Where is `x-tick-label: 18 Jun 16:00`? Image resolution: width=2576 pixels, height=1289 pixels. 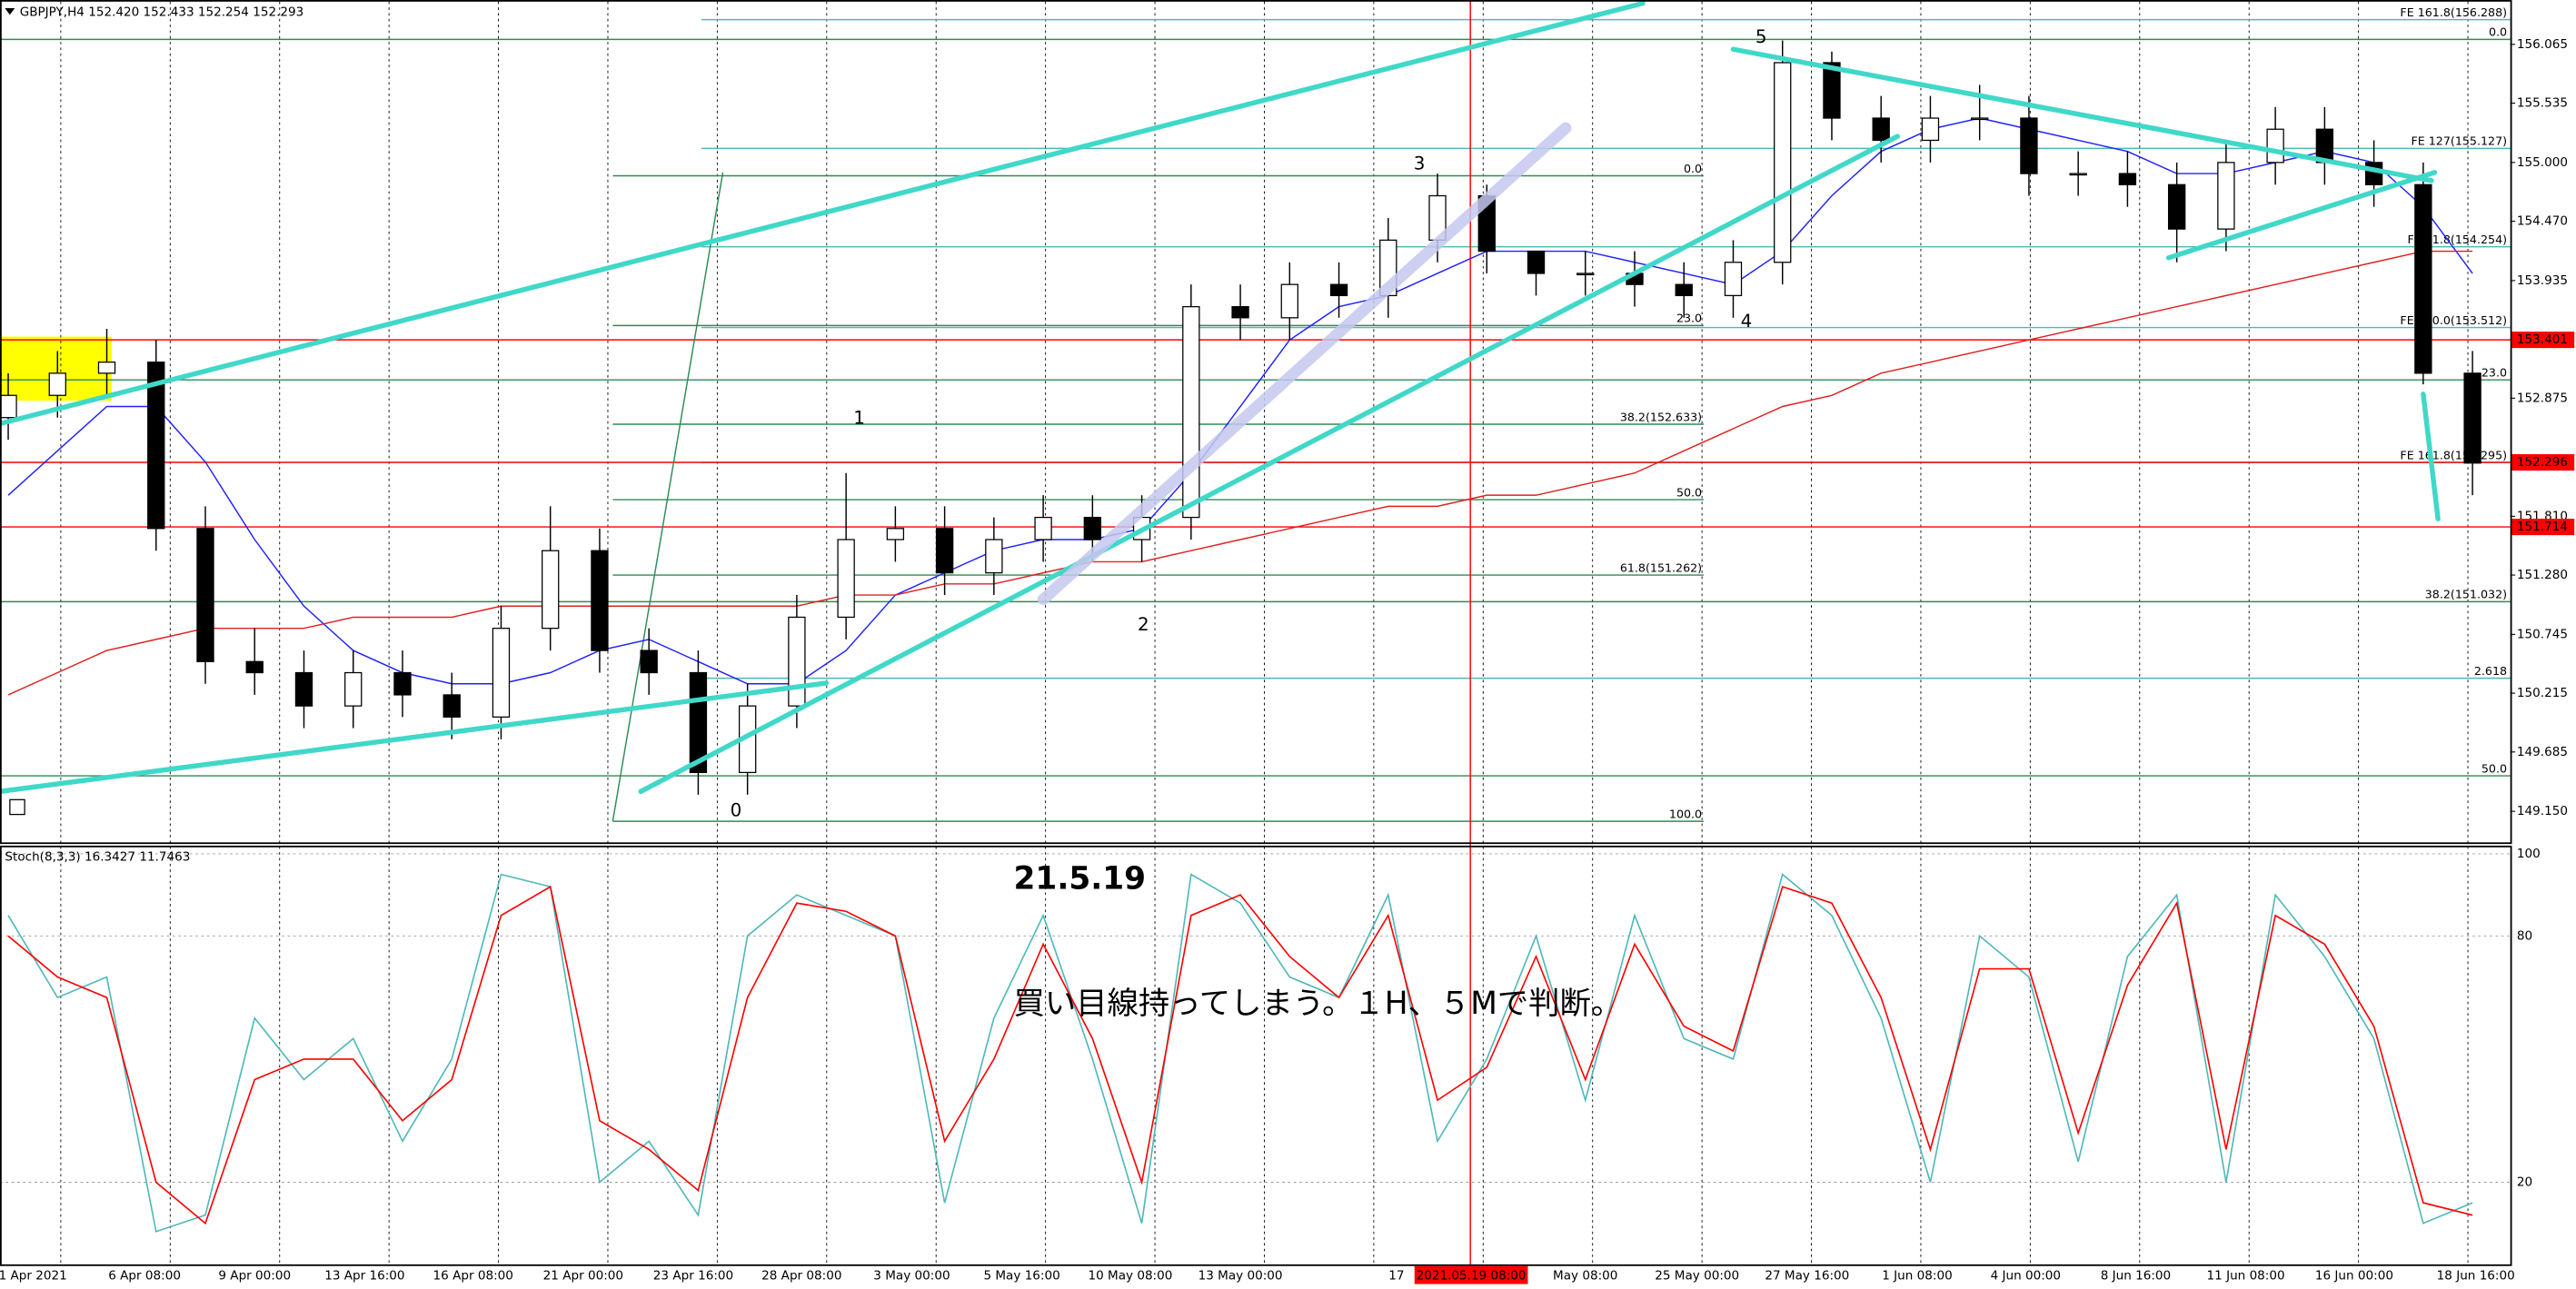 x-tick-label: 18 Jun 16:00 is located at coordinates (2476, 1276).